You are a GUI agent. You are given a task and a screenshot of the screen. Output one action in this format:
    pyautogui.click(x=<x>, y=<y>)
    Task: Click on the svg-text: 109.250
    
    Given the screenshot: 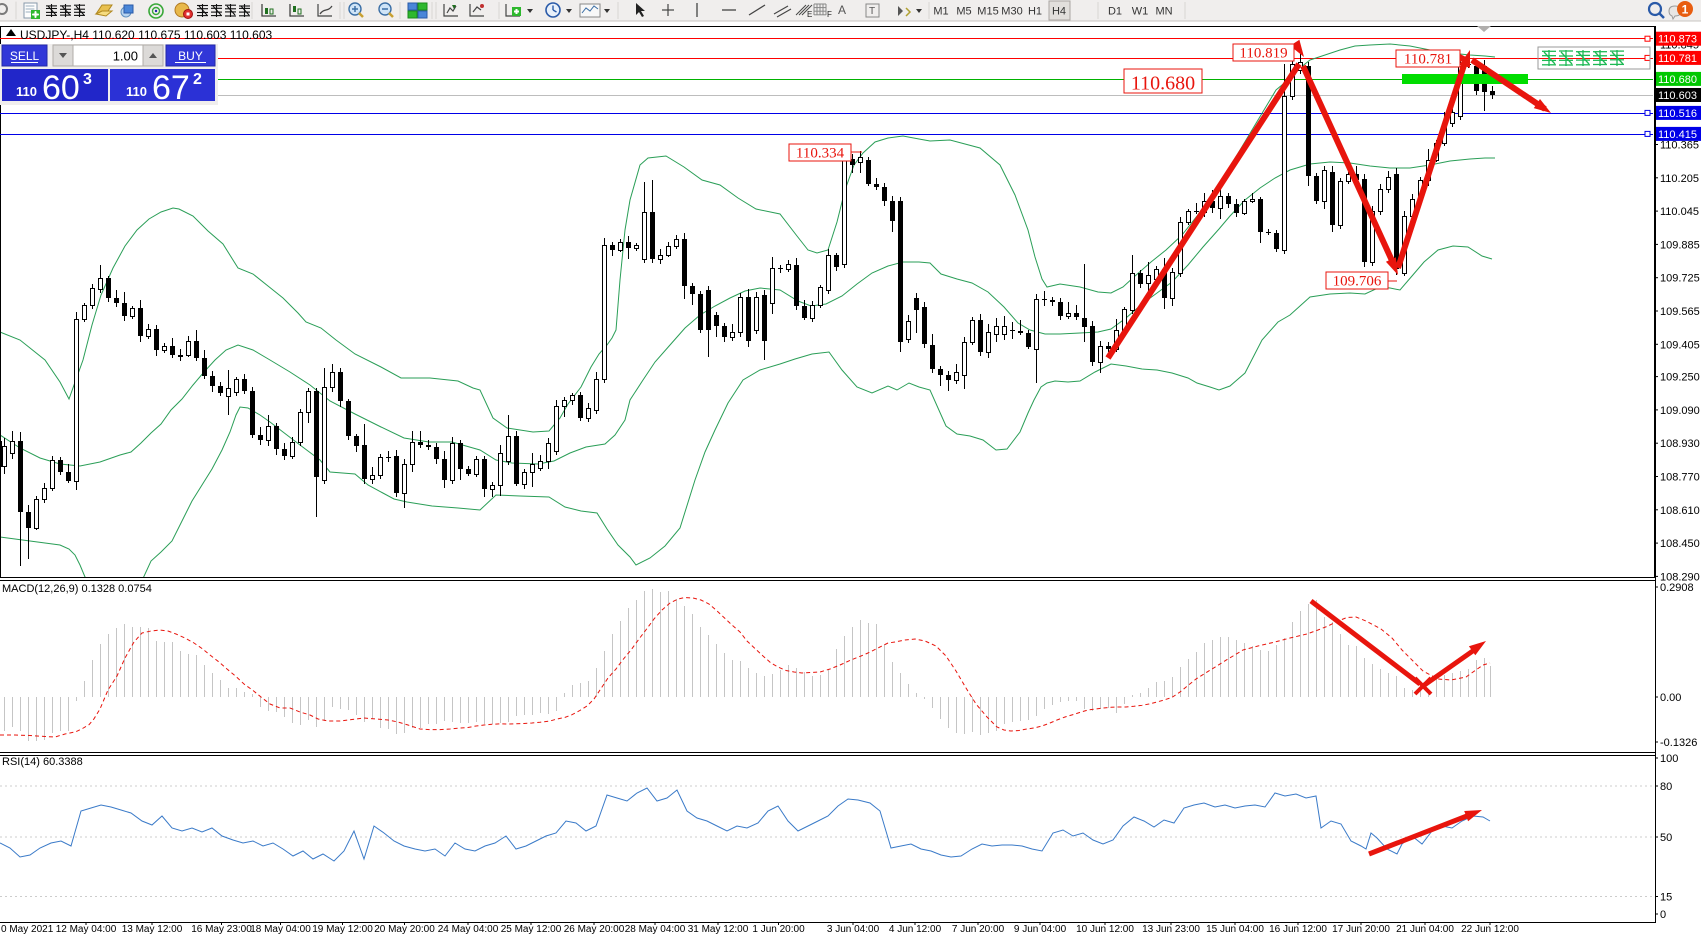 What is the action you would take?
    pyautogui.click(x=1680, y=378)
    